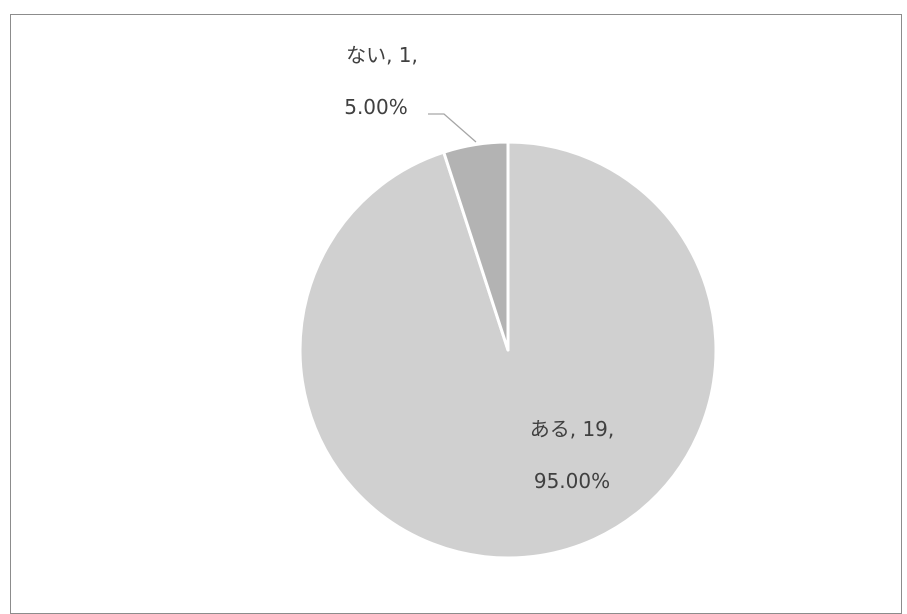  What do you see at coordinates (572, 481) in the screenshot?
I see `data-label-aru-line2: 95.00%` at bounding box center [572, 481].